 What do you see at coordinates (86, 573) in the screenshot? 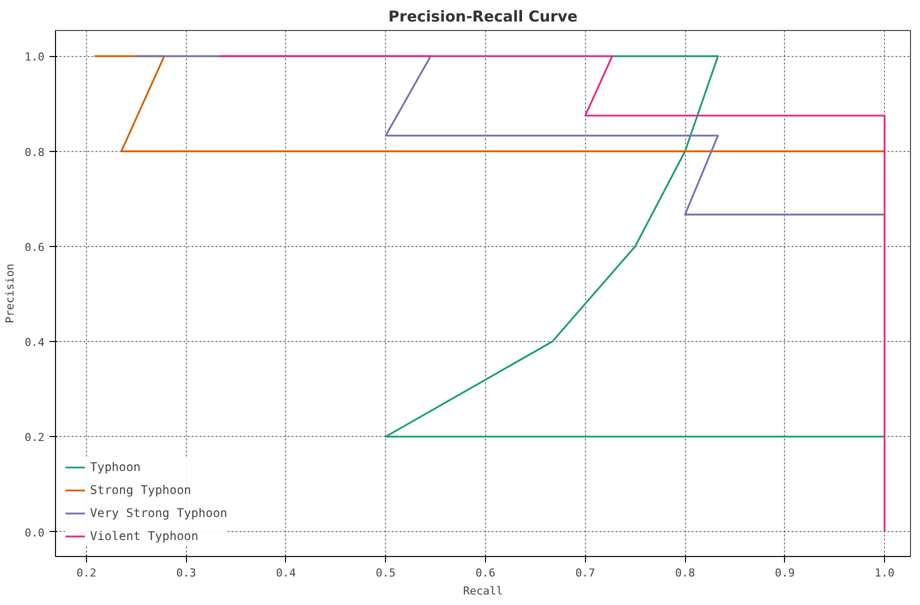
I see `x-tick-label: 0.2` at bounding box center [86, 573].